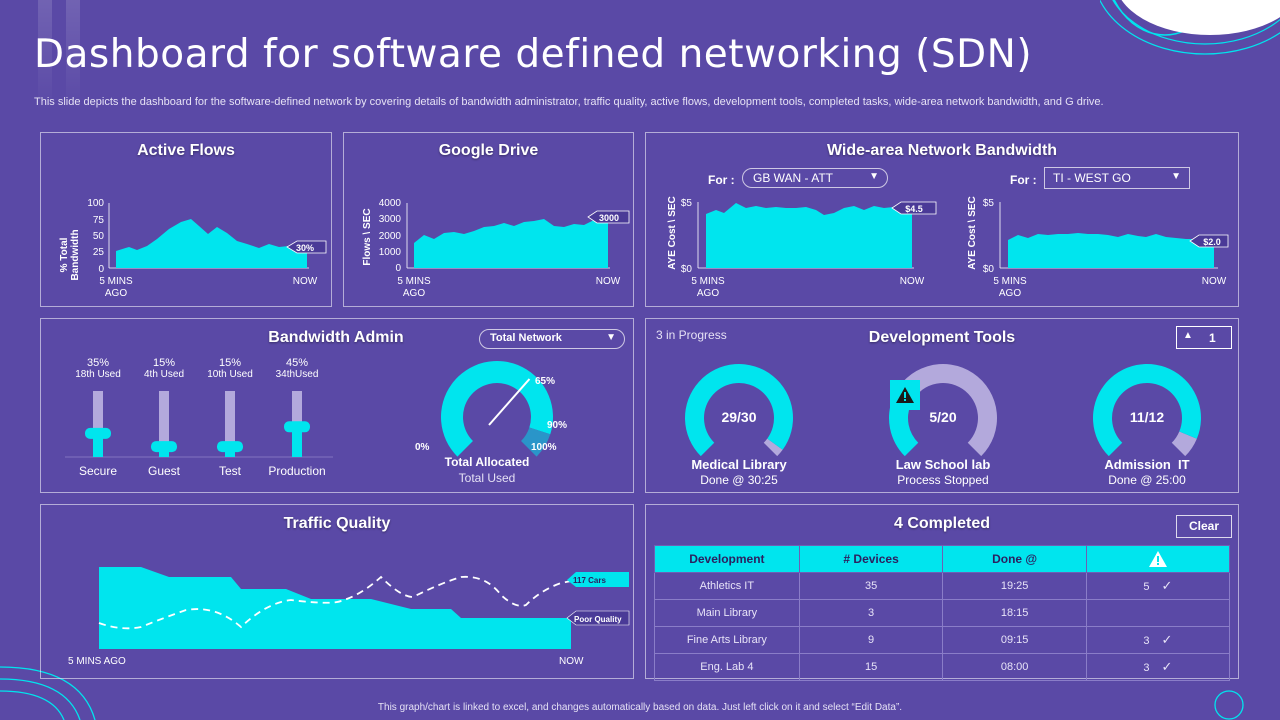 This screenshot has width=1280, height=720. Describe the element at coordinates (1158, 667) in the screenshot. I see `cell-alerts: 3 ✓` at that location.